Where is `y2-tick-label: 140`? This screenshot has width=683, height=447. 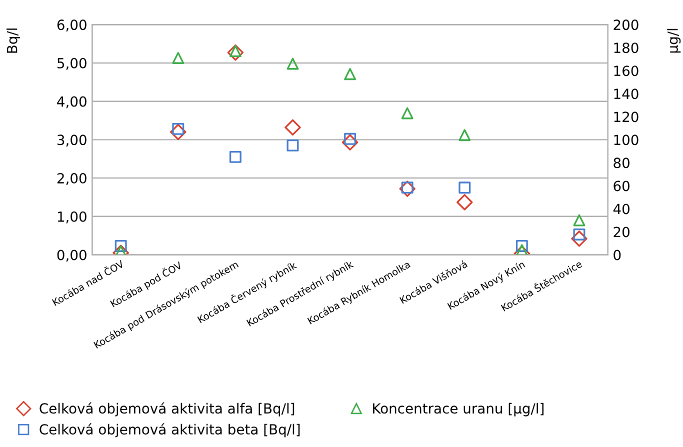
y2-tick-label: 140 is located at coordinates (626, 94).